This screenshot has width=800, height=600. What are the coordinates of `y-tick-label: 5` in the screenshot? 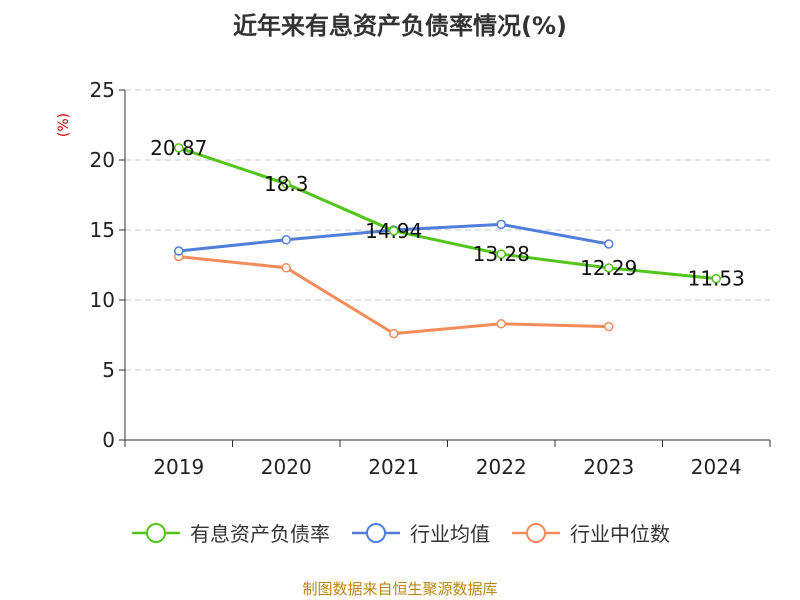 It's located at (108, 370).